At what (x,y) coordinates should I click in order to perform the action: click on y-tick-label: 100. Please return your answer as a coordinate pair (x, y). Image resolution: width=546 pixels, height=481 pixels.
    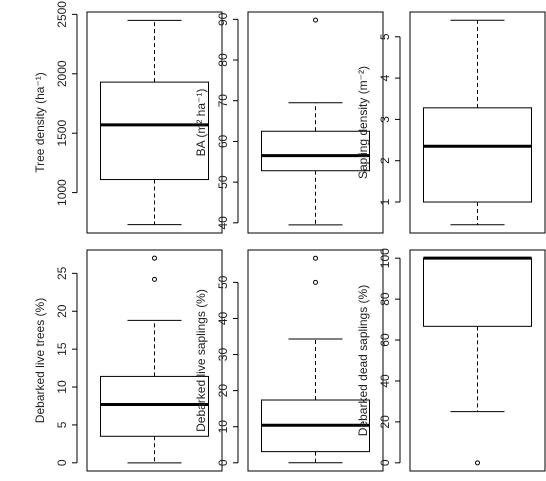
    Looking at the image, I should click on (385, 258).